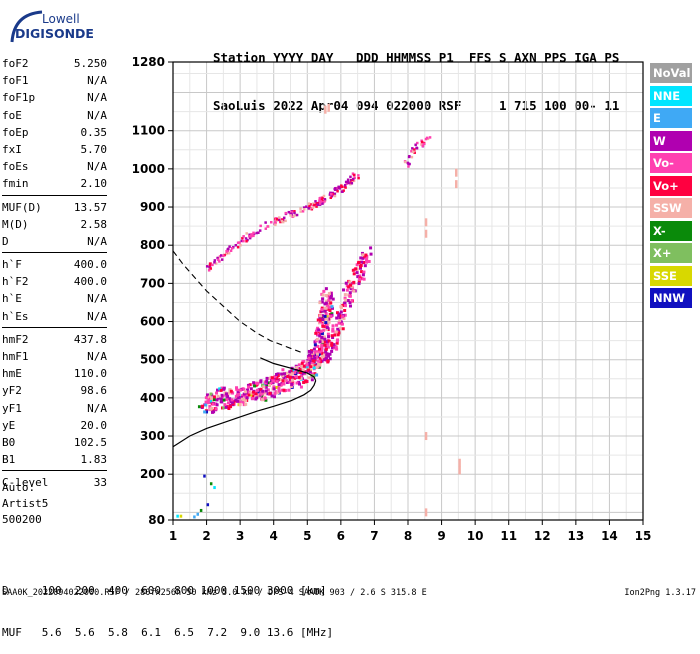 This screenshot has height=654, width=700. I want to click on param-name: foE, so click(12, 115).